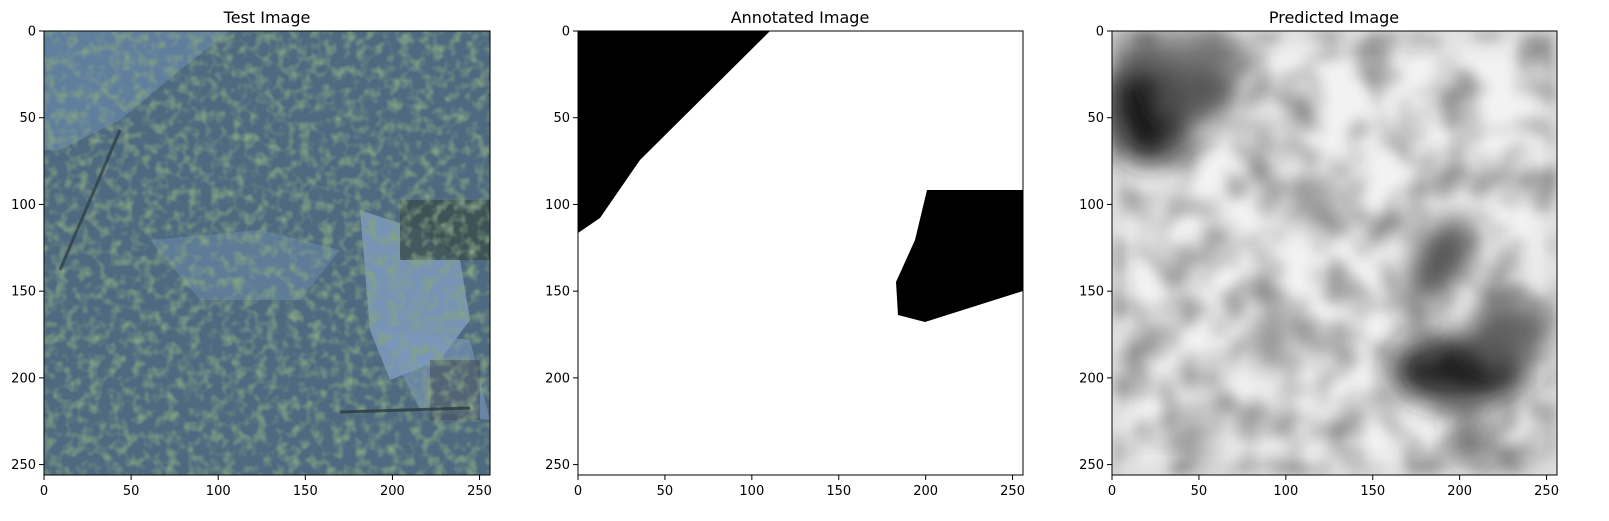 This screenshot has width=1609, height=521. What do you see at coordinates (674, 132) in the screenshot?
I see `mask-region-top-left` at bounding box center [674, 132].